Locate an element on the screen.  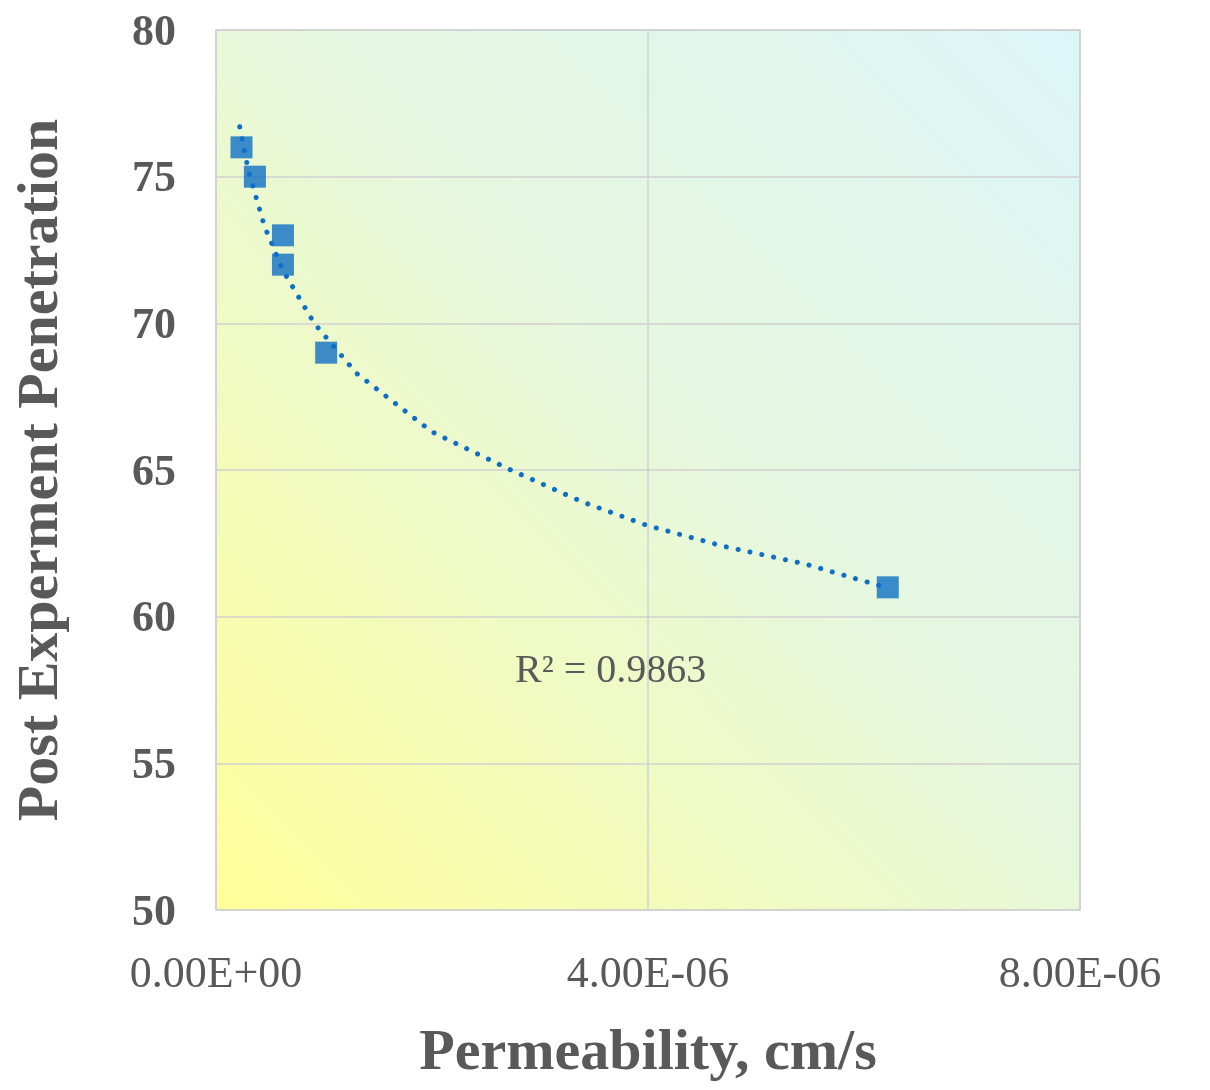
y-tick-label: 65 is located at coordinates (154, 470).